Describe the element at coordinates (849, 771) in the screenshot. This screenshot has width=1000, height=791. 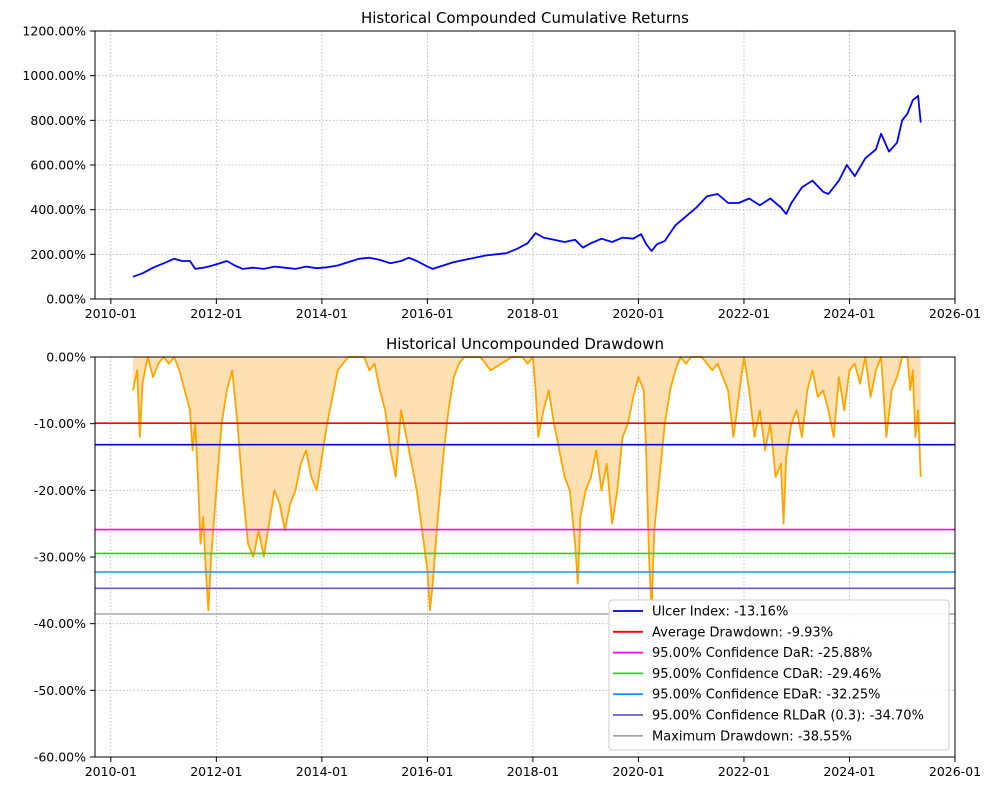
I see `drawdown-x-tick-label: 2024-01` at that location.